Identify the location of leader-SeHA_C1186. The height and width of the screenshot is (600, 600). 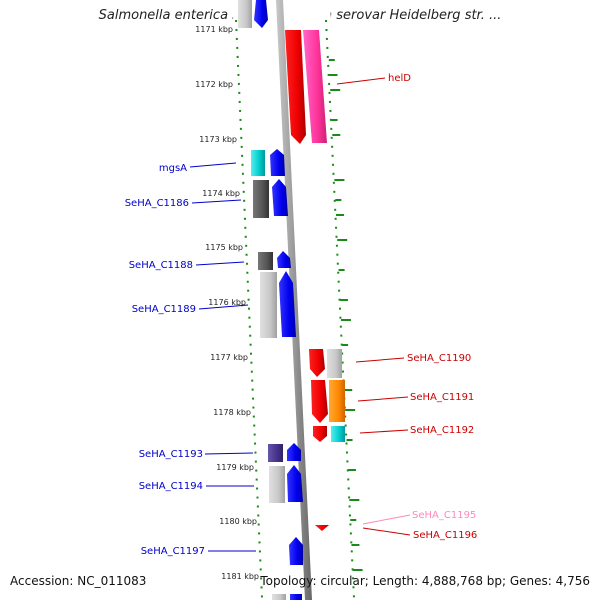
(216, 201).